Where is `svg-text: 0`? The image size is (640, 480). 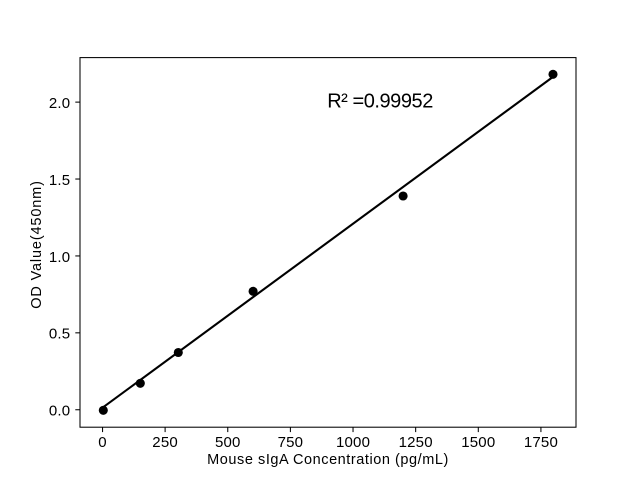 svg-text: 0 is located at coordinates (102, 442).